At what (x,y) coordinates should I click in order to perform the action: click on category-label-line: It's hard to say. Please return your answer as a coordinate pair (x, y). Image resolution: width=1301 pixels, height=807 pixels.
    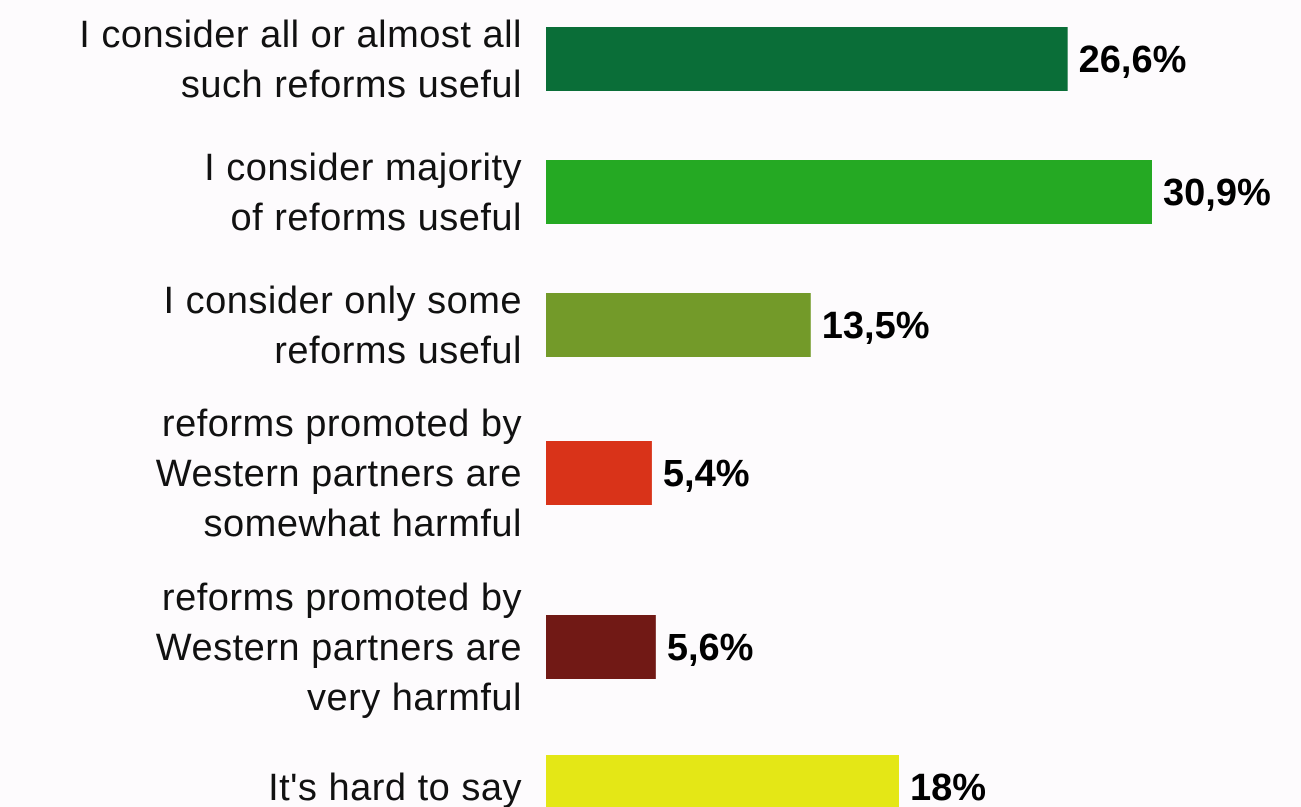
    Looking at the image, I should click on (395, 787).